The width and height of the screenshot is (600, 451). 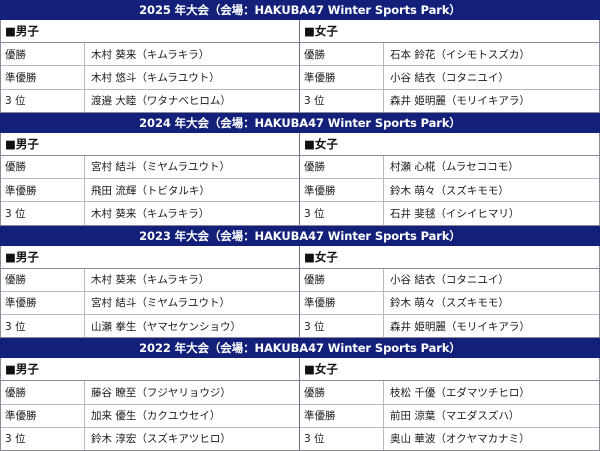 I want to click on year-header-title: 2022 年大会（会場：HAKUBA47 Winter Sports Park）, so click(x=300, y=348).